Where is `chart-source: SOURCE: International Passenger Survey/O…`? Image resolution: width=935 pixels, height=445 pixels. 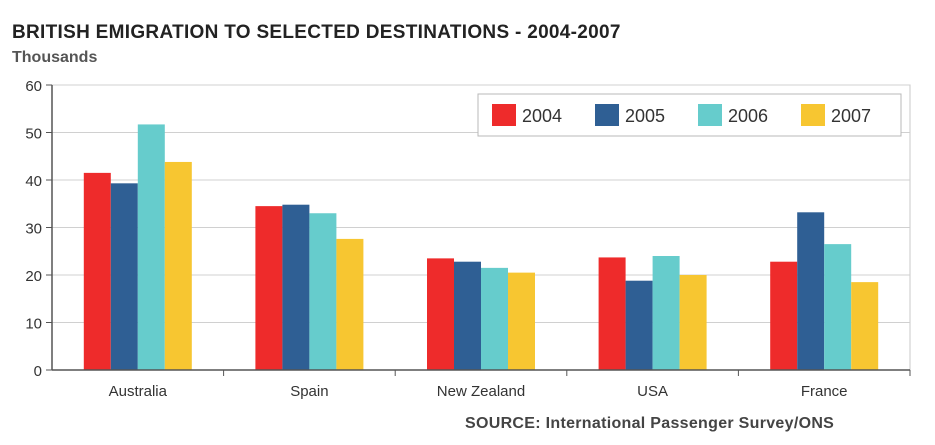 chart-source: SOURCE: International Passenger Survey/O… is located at coordinates (650, 423).